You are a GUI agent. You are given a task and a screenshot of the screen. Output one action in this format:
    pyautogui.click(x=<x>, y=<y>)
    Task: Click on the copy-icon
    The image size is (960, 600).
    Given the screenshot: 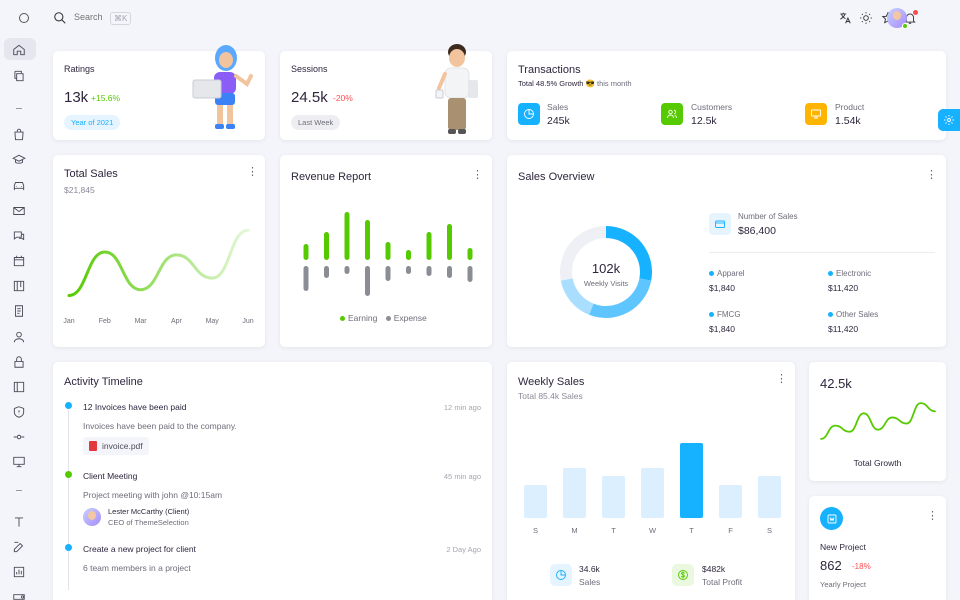 What is the action you would take?
    pyautogui.click(x=19, y=76)
    